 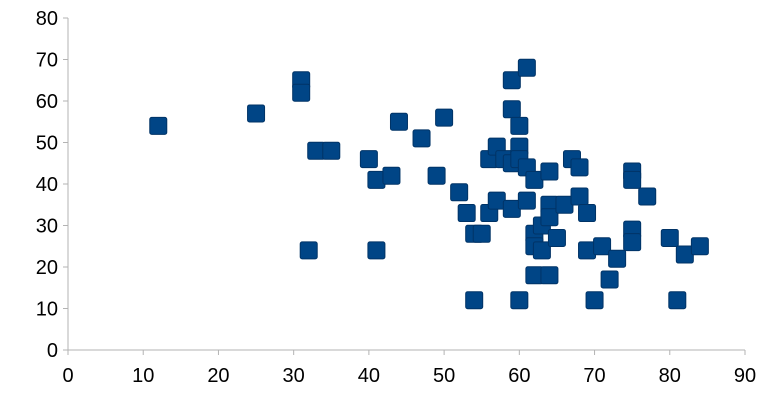 I want to click on y-tick-label: 30, so click(x=47, y=227).